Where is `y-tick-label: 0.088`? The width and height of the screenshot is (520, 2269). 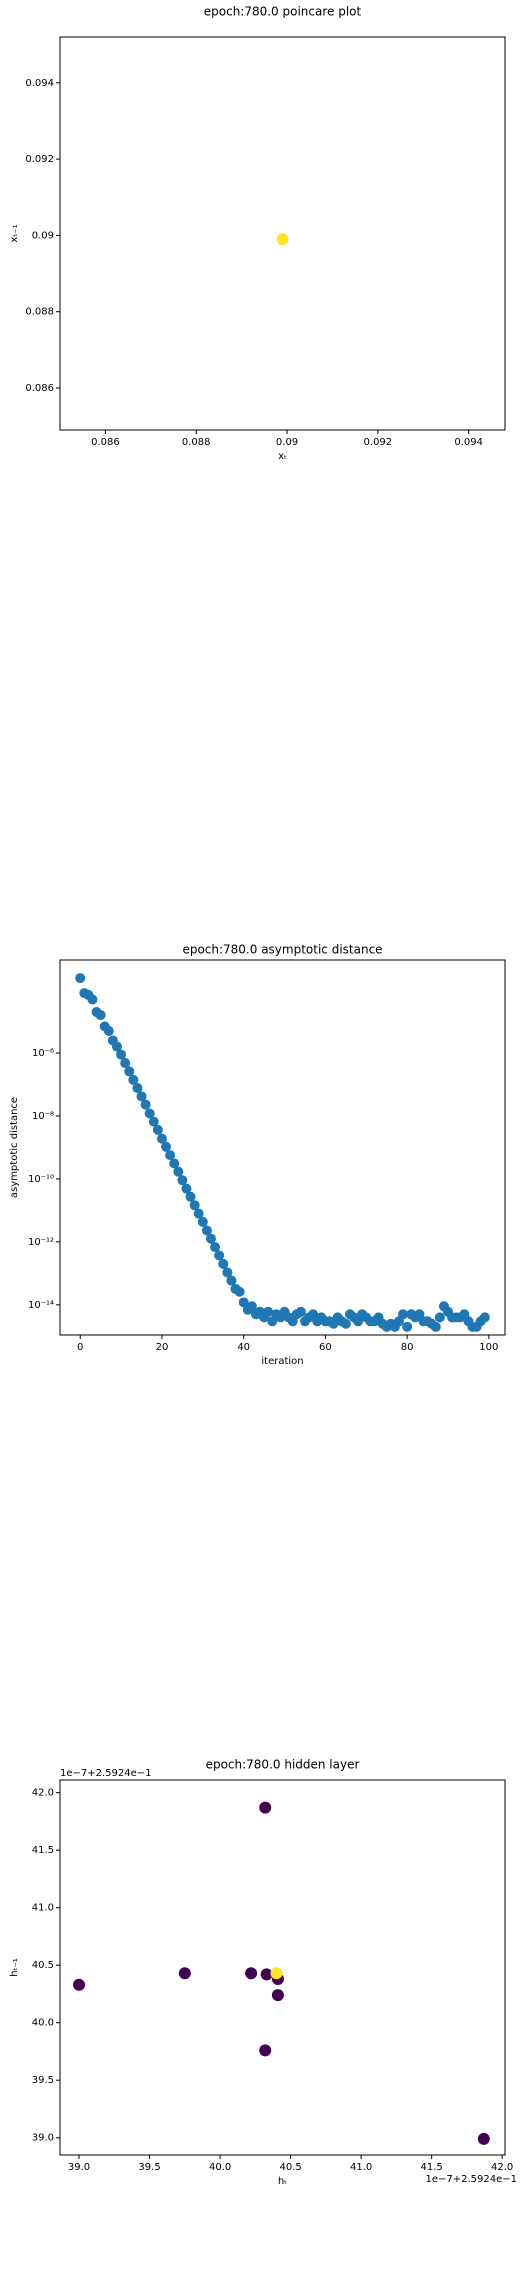
y-tick-label: 0.088 is located at coordinates (39, 312).